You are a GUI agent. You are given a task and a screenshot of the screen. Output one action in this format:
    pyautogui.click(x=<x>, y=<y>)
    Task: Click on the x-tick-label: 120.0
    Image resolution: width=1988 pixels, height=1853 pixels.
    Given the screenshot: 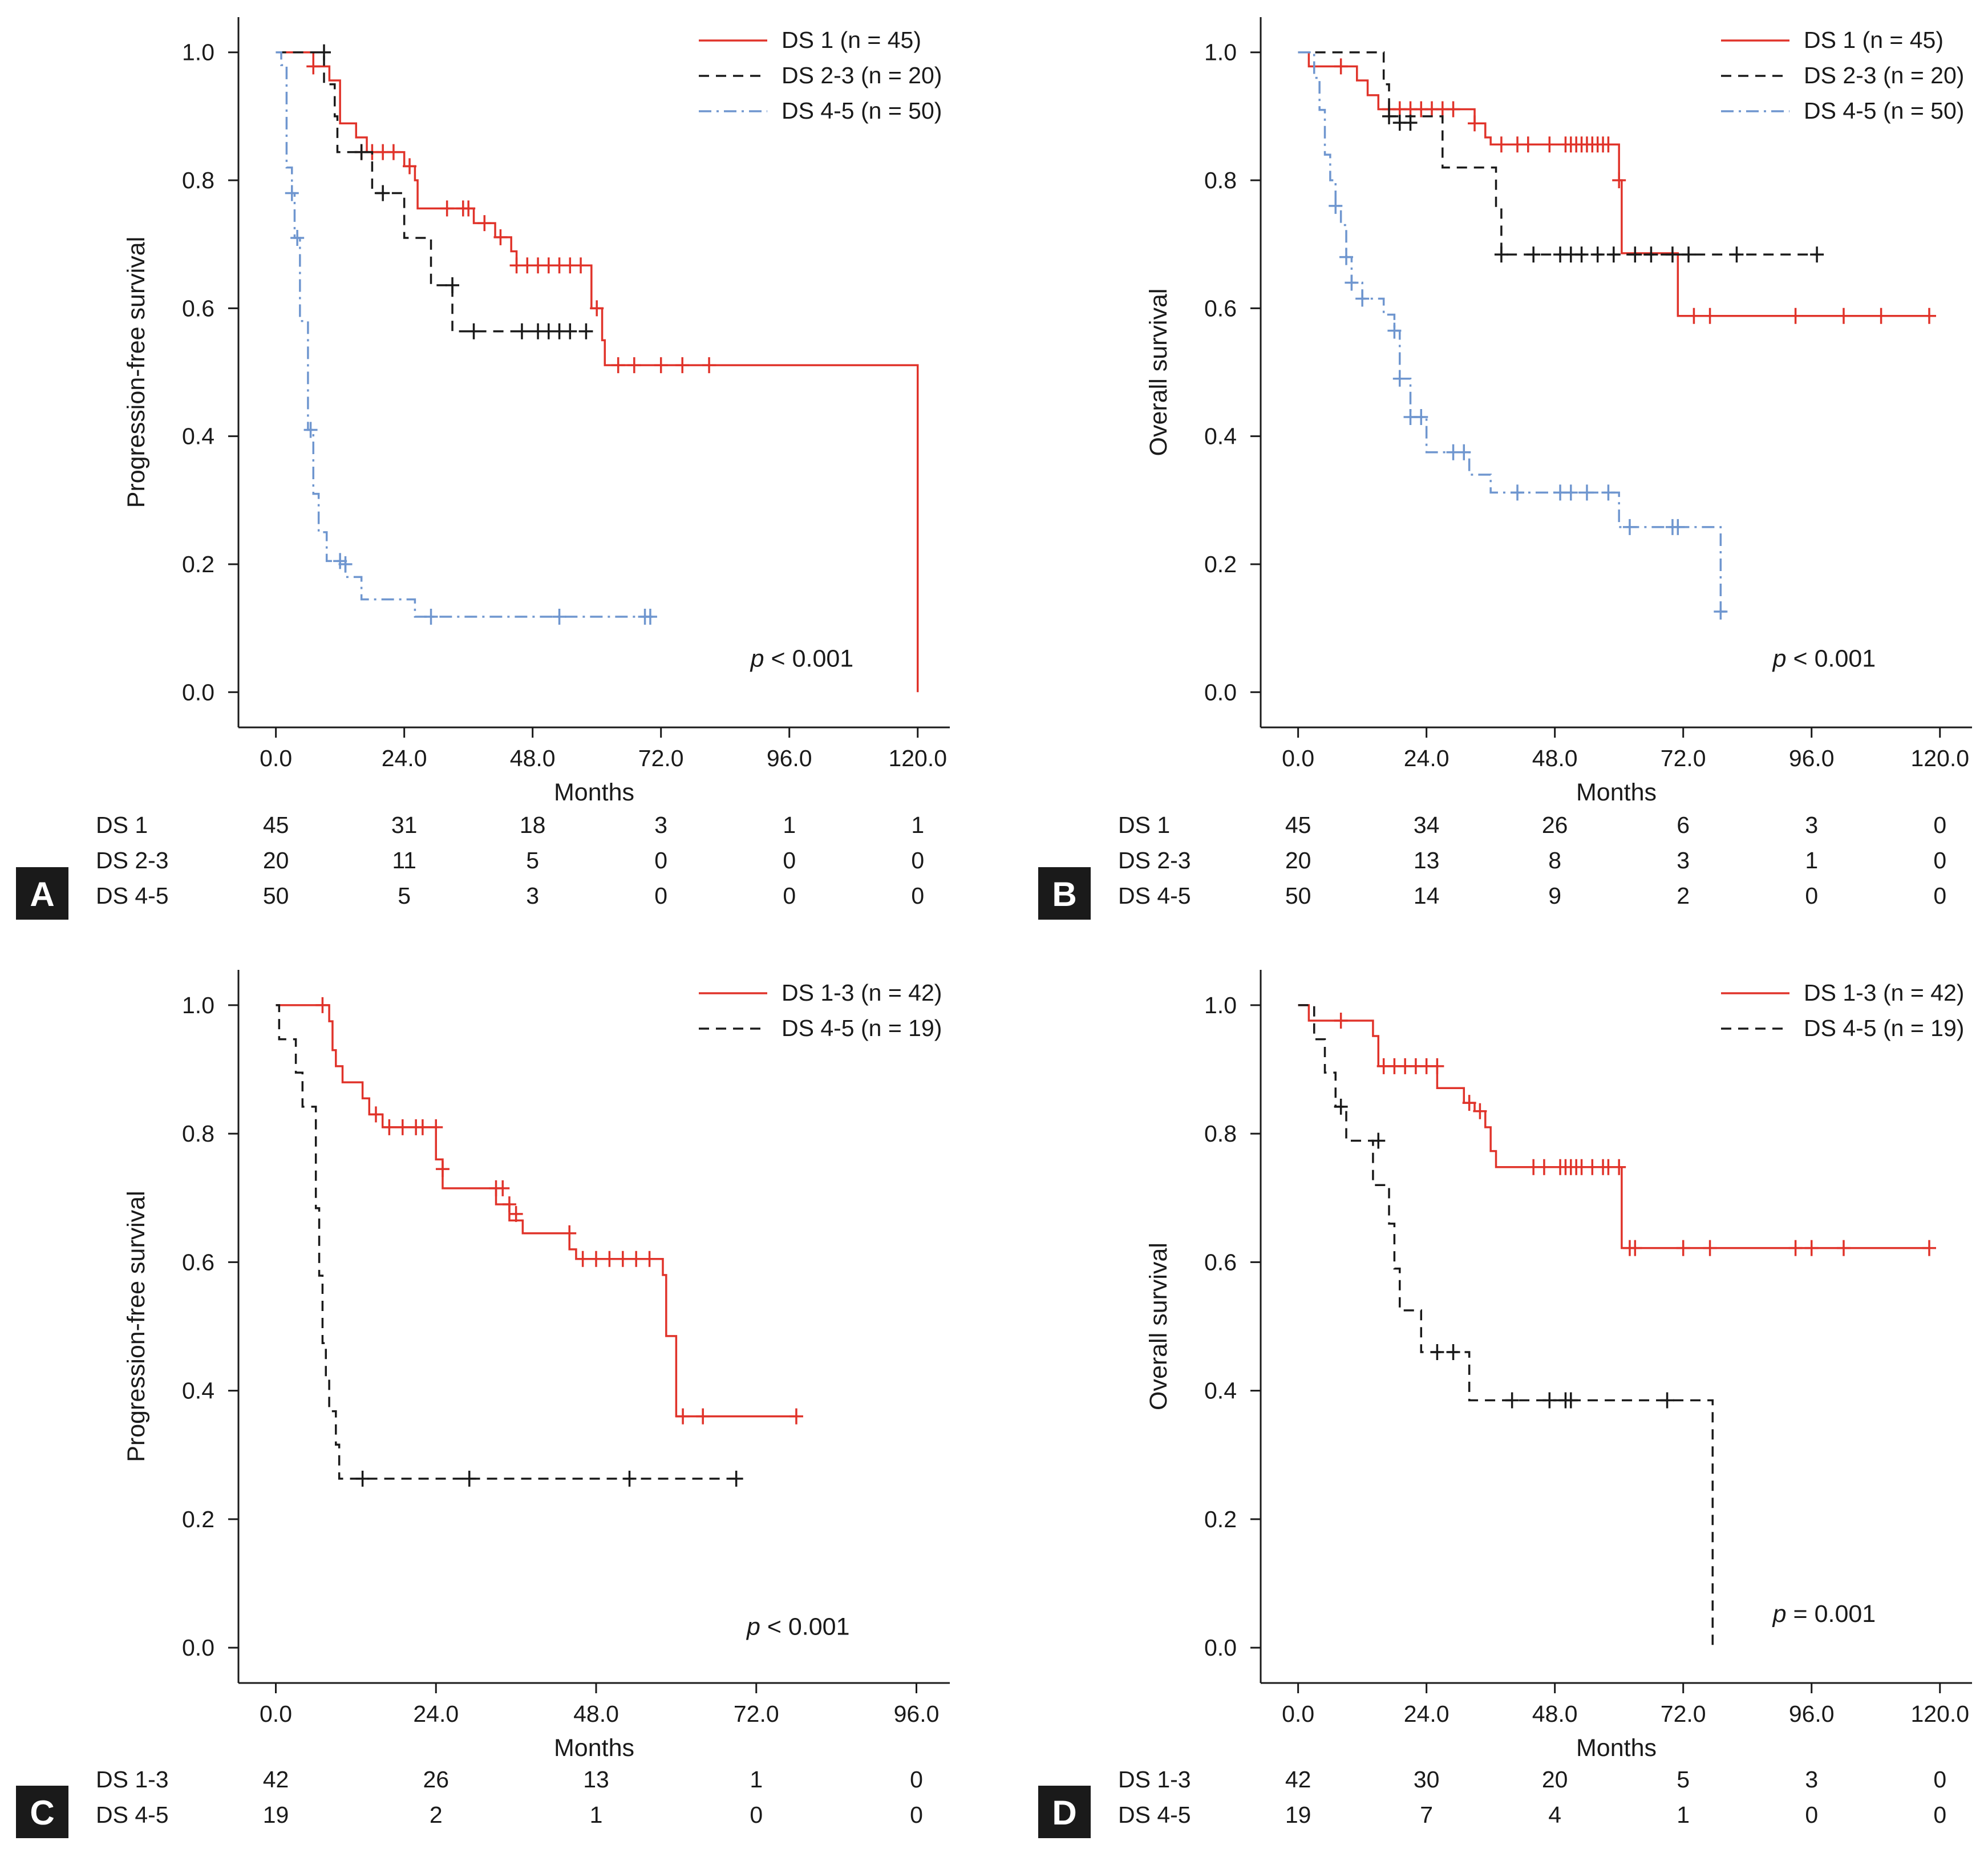 What is the action you would take?
    pyautogui.click(x=917, y=758)
    